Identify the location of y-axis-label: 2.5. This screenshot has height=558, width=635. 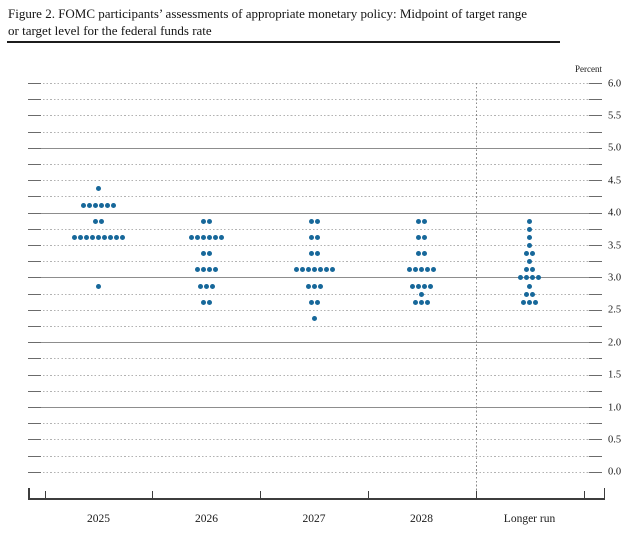
(615, 310).